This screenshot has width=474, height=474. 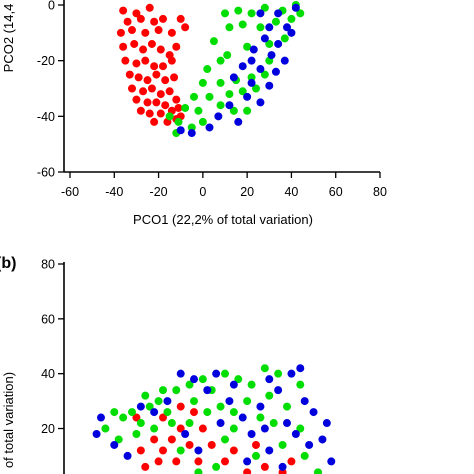 What do you see at coordinates (51, 6) in the screenshot?
I see `panel-a-y-tick-label: 0` at bounding box center [51, 6].